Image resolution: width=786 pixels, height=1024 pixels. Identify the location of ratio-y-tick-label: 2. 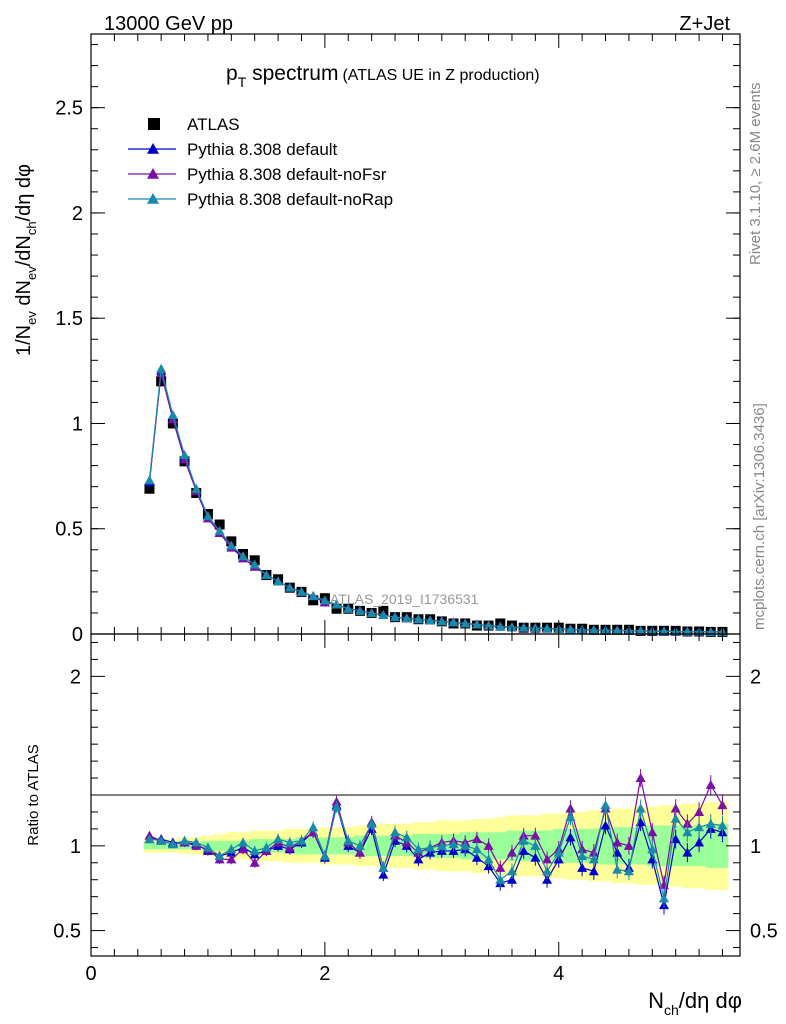
(75, 677).